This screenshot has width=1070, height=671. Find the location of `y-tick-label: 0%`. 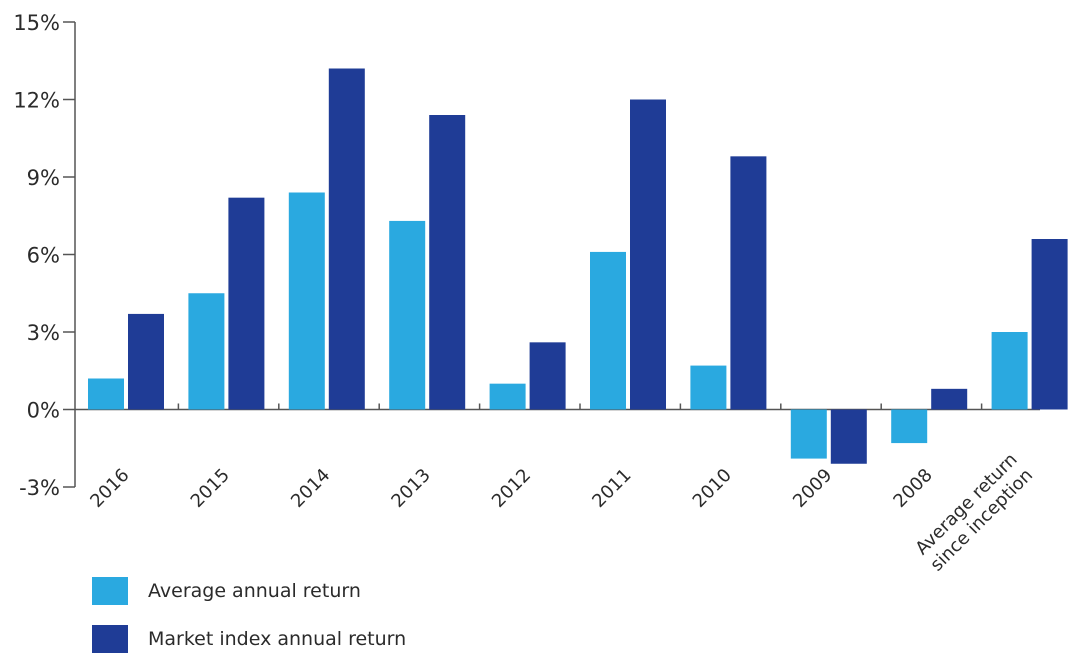

y-tick-label: 0% is located at coordinates (43, 411).